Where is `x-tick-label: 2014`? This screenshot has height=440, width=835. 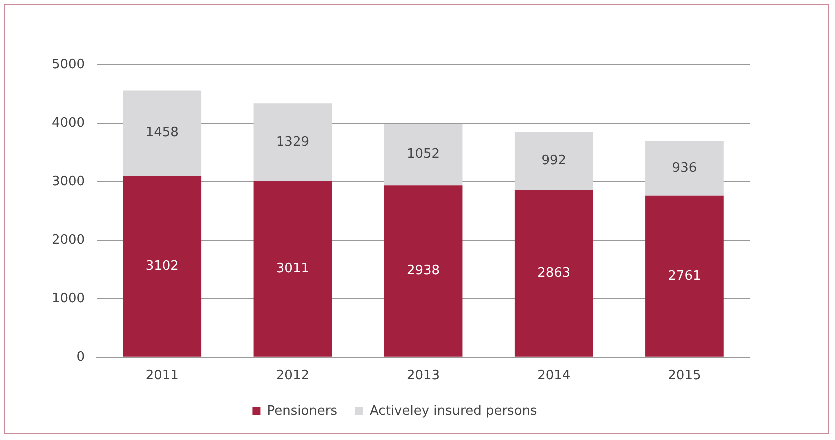
x-tick-label: 2014 is located at coordinates (554, 376).